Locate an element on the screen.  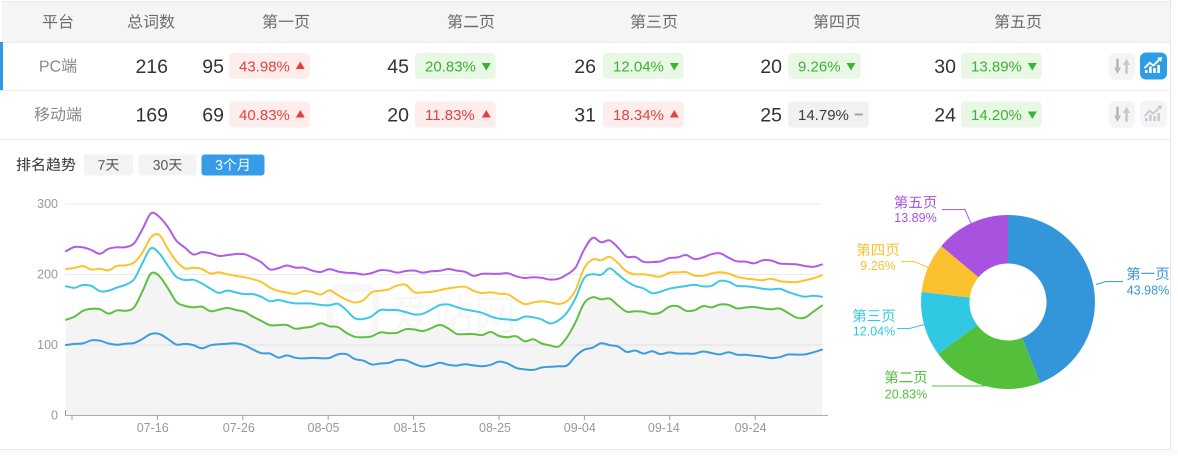
svg-text: 08-15 is located at coordinates (410, 428).